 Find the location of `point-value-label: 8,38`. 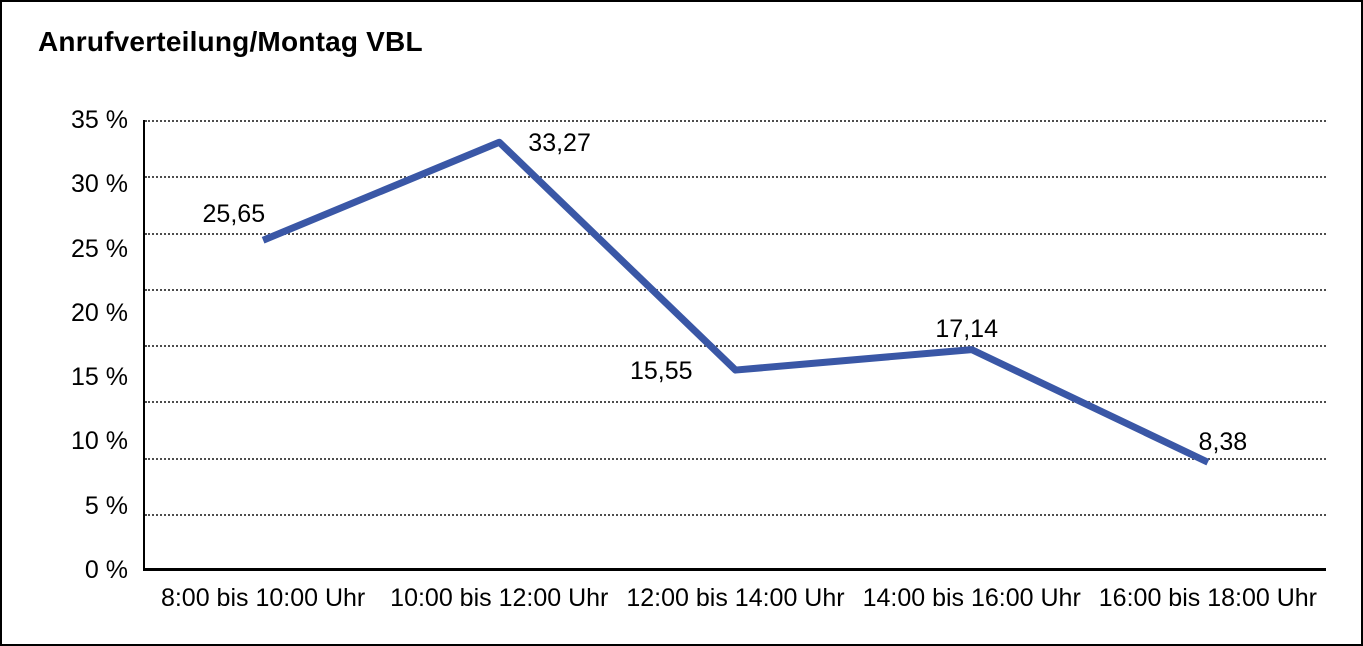

point-value-label: 8,38 is located at coordinates (1223, 442).